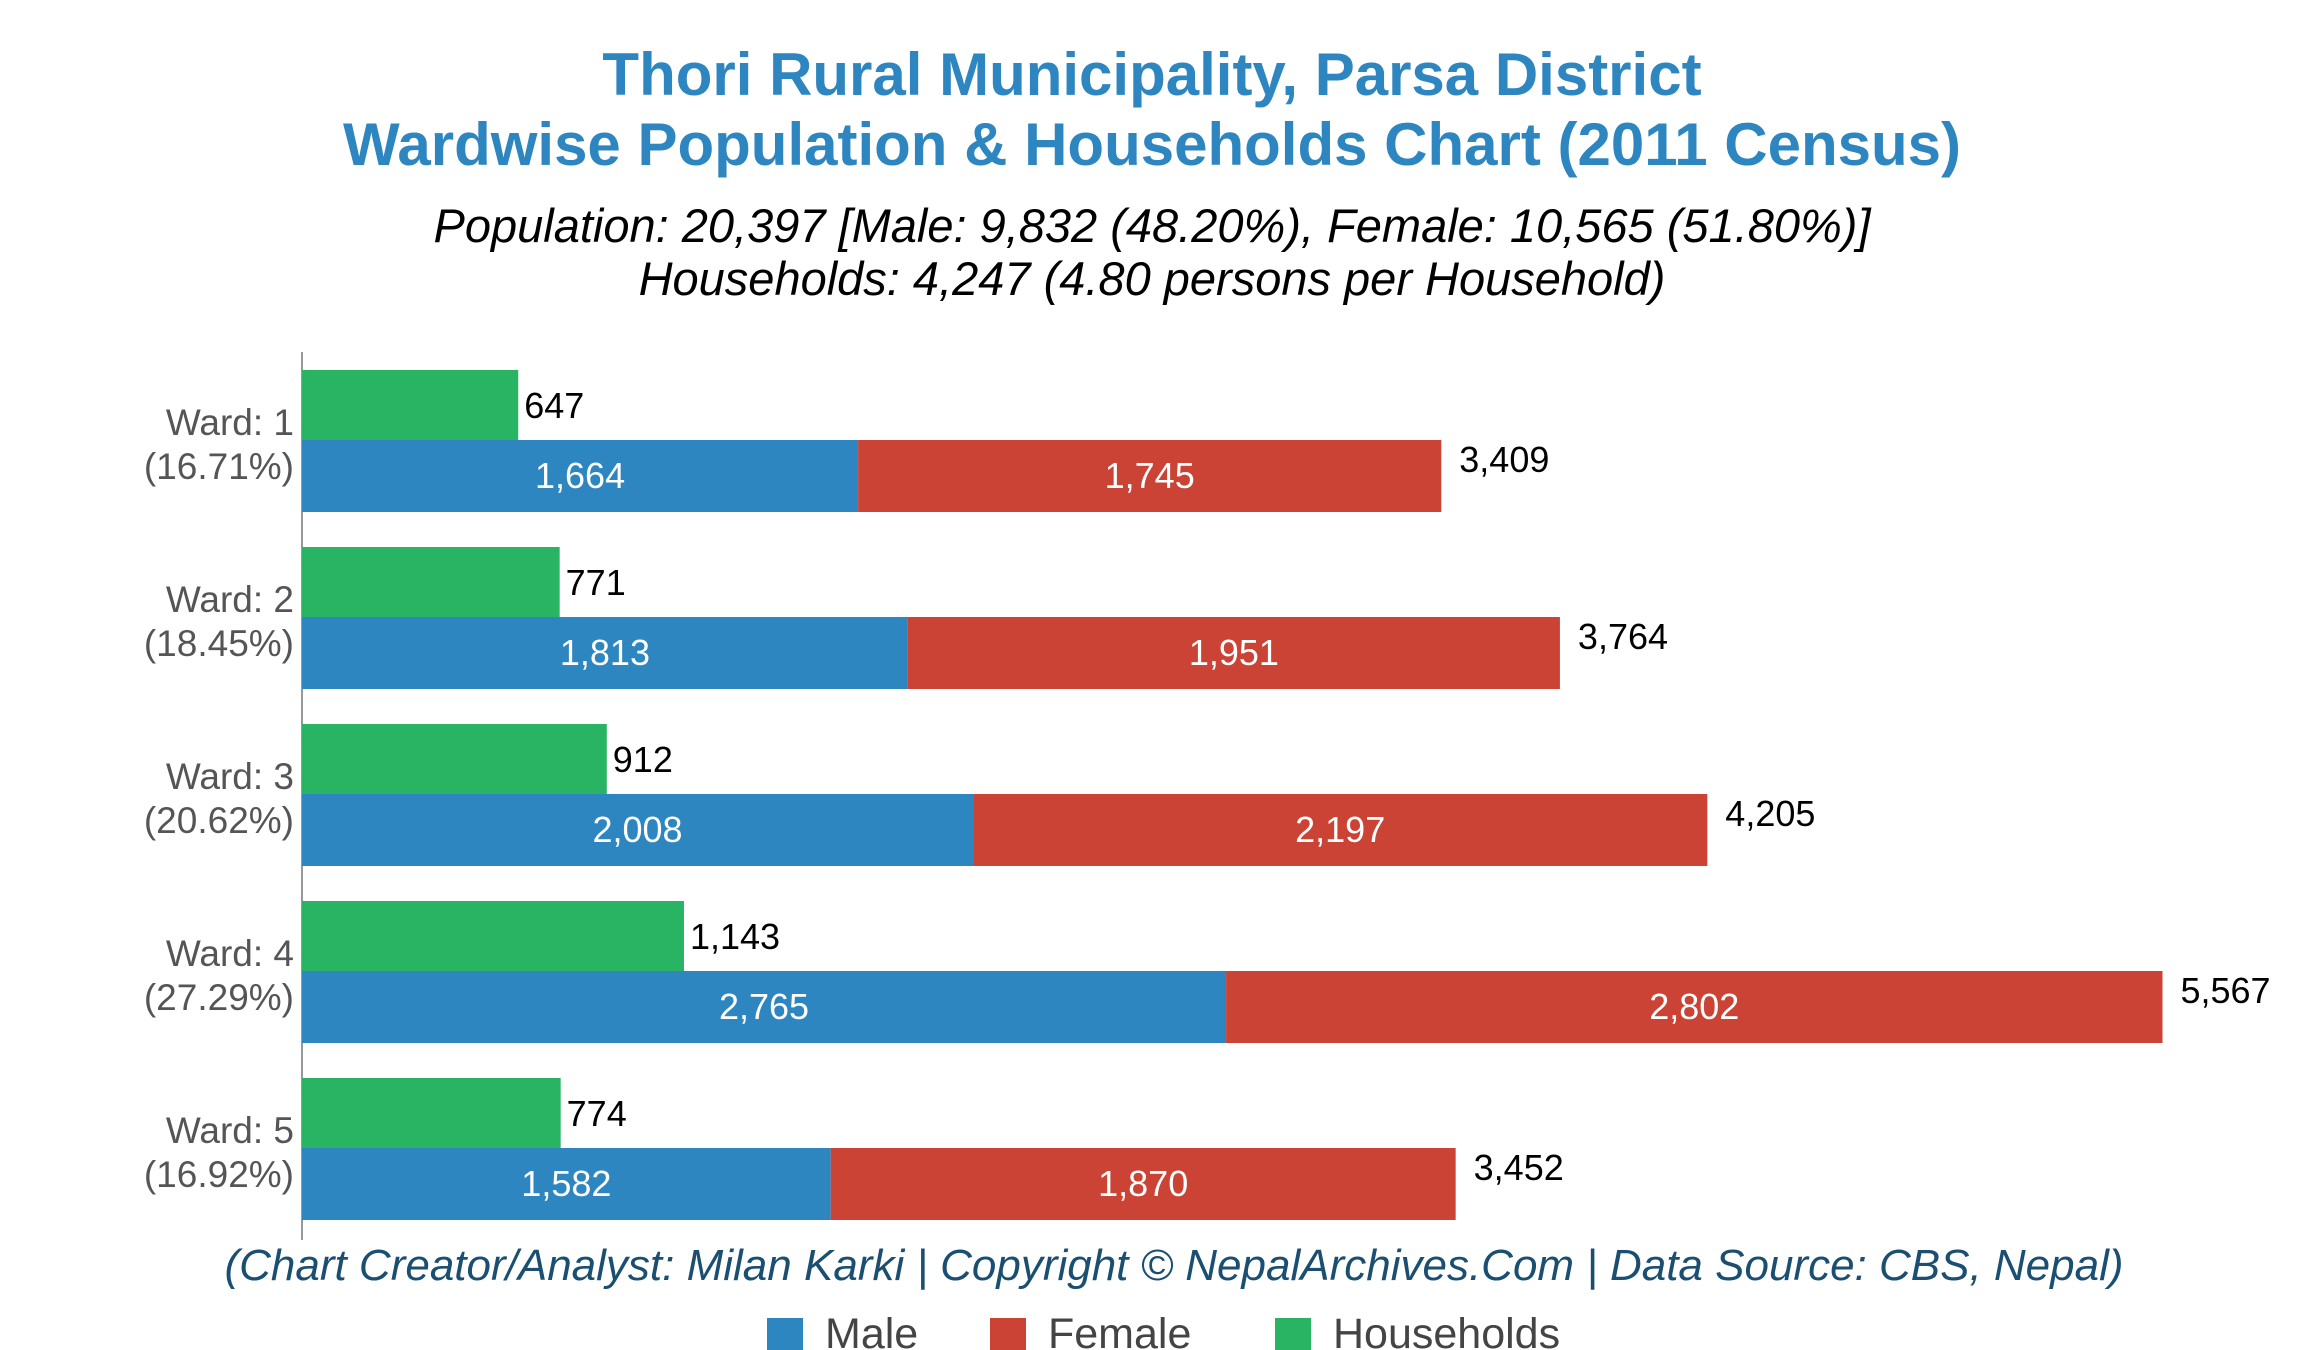 The height and width of the screenshot is (1350, 2304). Describe the element at coordinates (219, 466) in the screenshot. I see `ward-share-label: (16.71%)` at that location.